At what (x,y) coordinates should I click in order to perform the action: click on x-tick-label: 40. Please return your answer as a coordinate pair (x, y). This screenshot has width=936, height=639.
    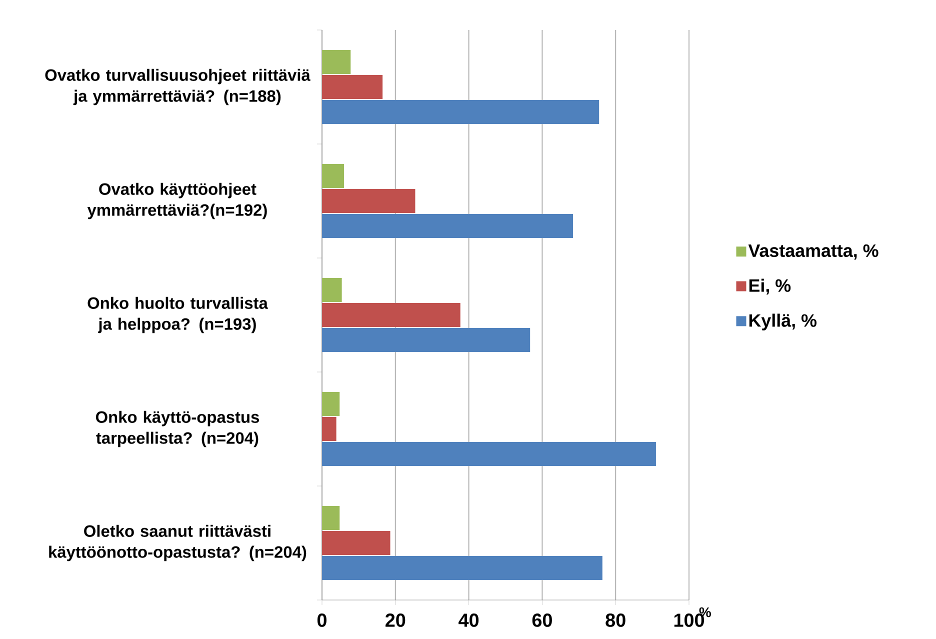
    Looking at the image, I should click on (468, 620).